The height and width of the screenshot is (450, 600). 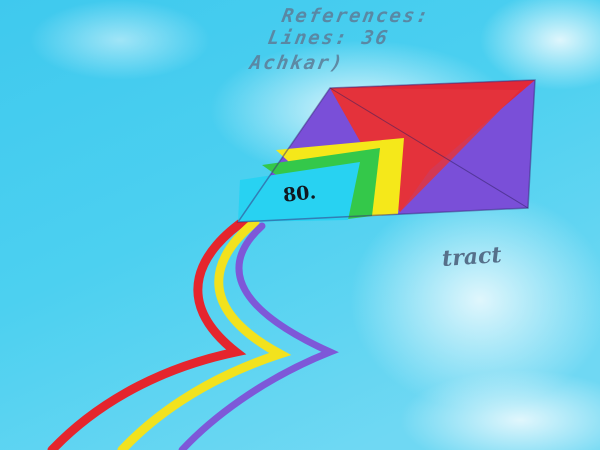 What do you see at coordinates (425, 150) in the screenshot?
I see `kite-panel-red-lower` at bounding box center [425, 150].